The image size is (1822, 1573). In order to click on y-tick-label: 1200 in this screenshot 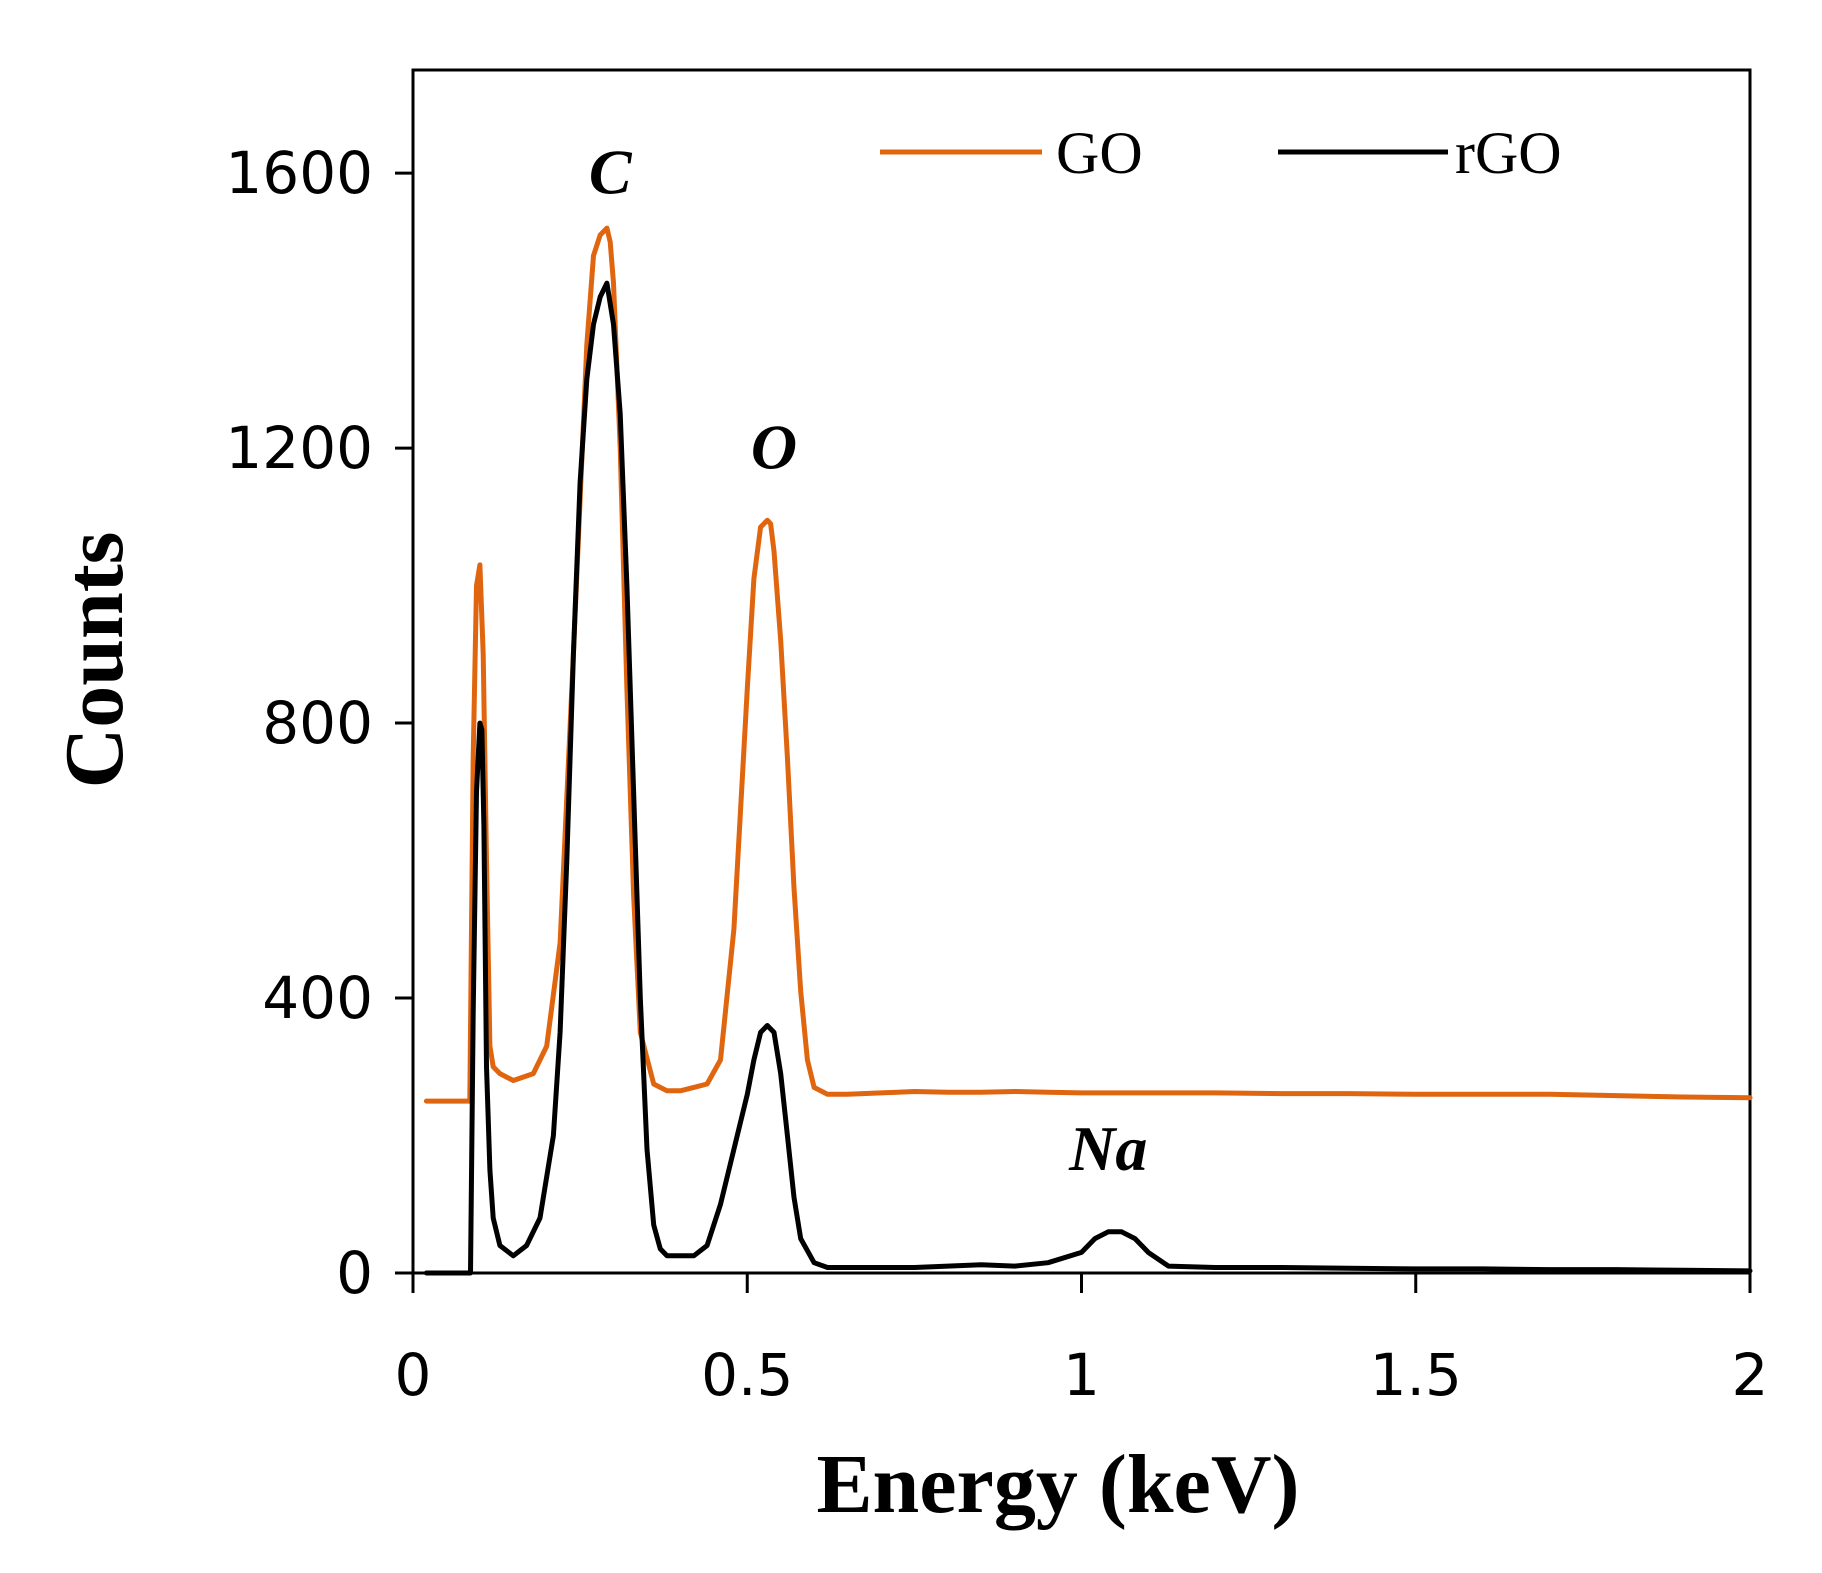, I will do `click(299, 448)`.